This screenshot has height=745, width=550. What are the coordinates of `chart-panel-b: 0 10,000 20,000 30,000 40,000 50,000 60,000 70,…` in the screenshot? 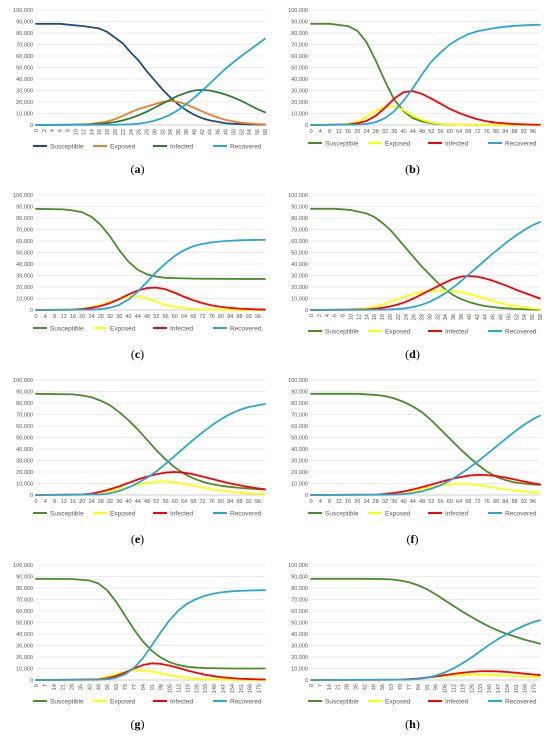 It's located at (412, 92).